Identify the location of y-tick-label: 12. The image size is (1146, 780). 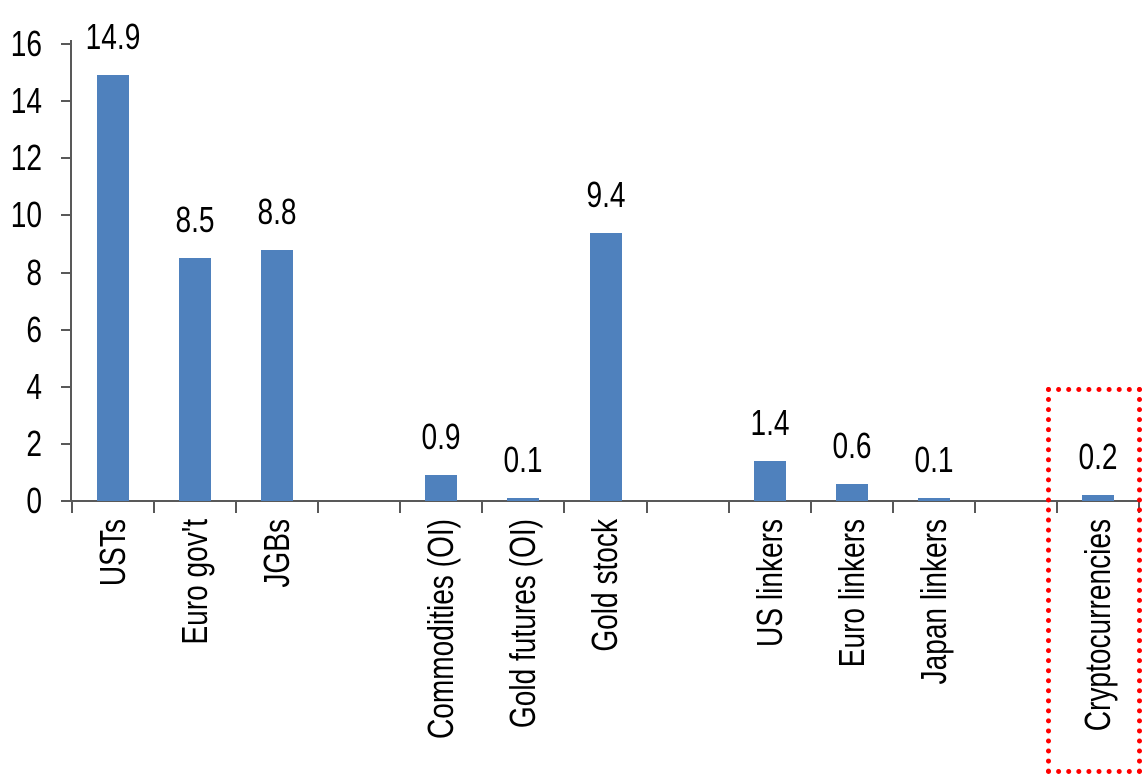
(26, 158).